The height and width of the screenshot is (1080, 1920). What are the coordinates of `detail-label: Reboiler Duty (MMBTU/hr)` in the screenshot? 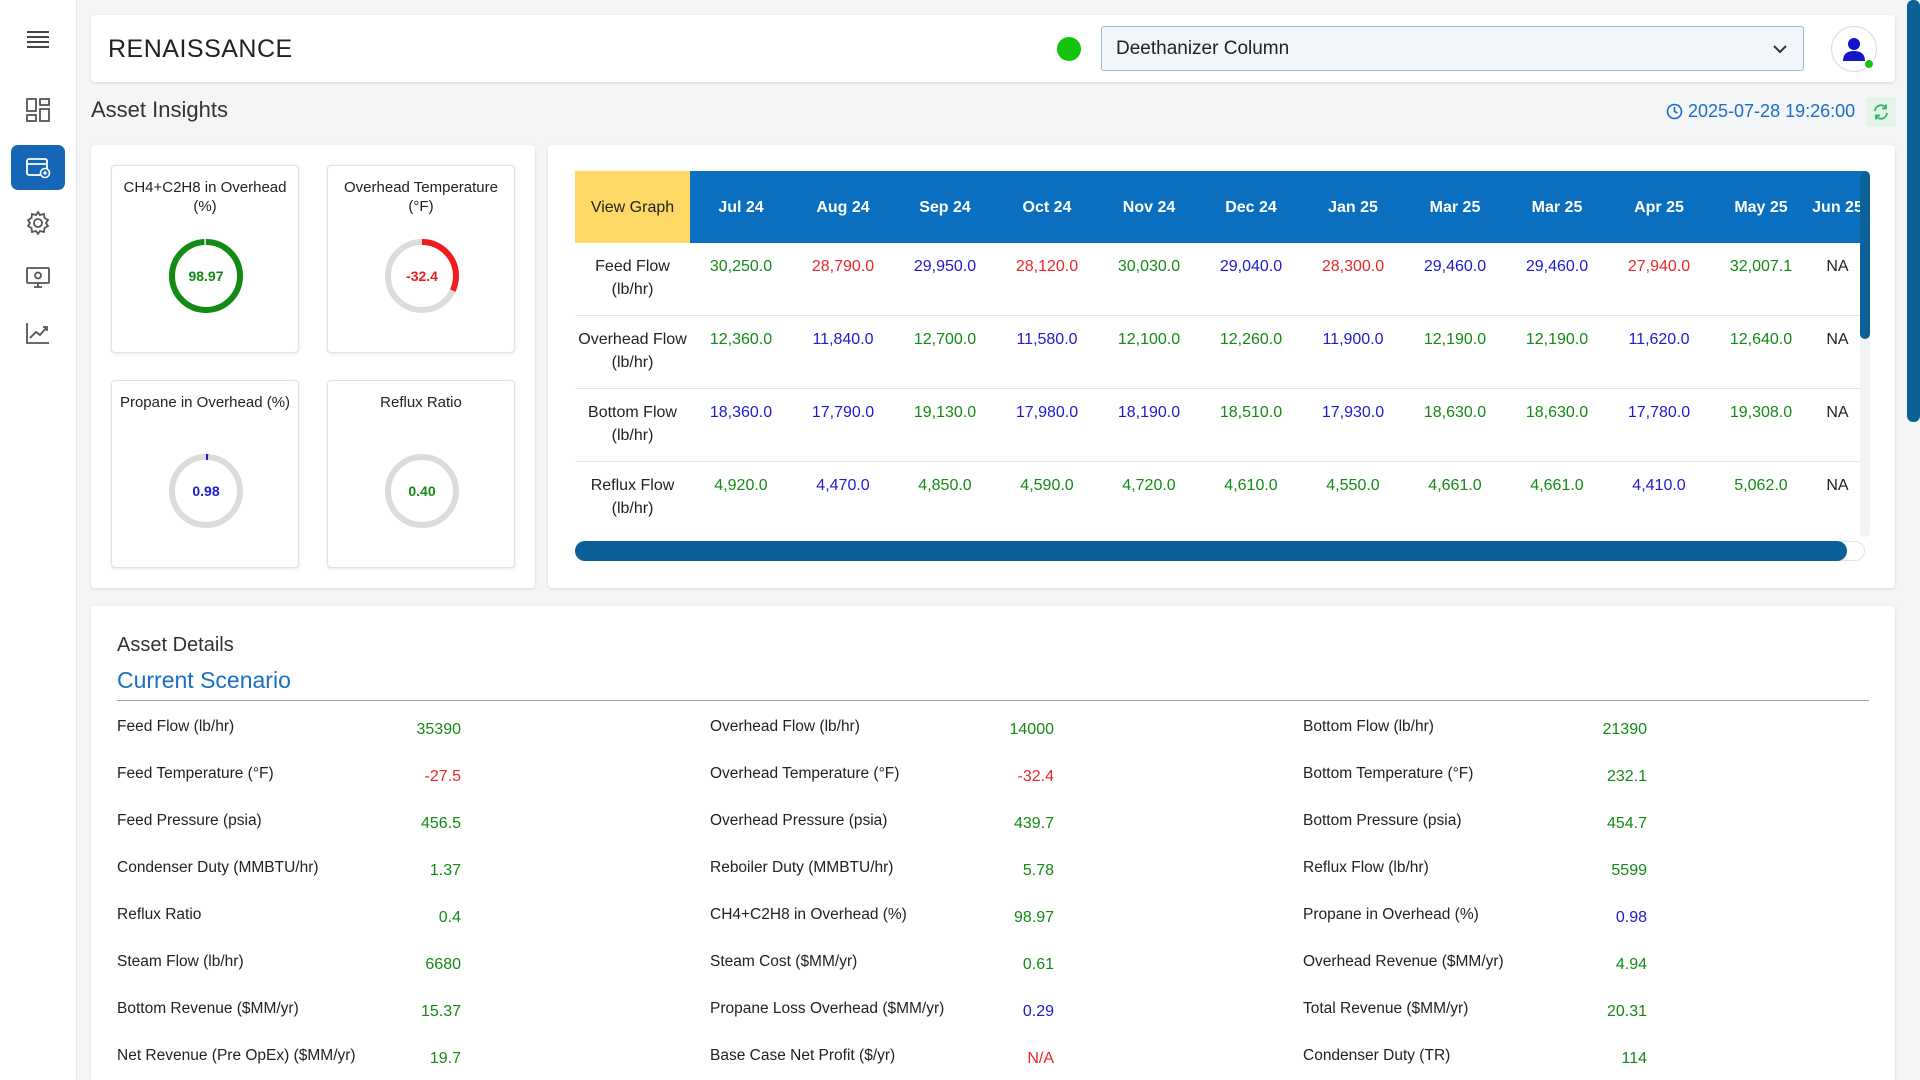 It's located at (802, 867).